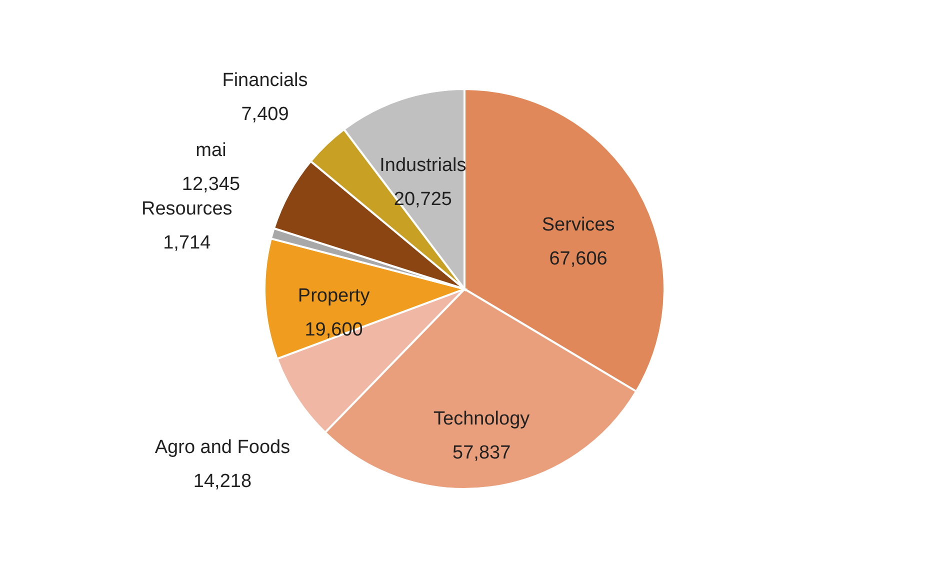 This screenshot has height=578, width=929. Describe the element at coordinates (482, 419) in the screenshot. I see `slice-label: Technology` at that location.